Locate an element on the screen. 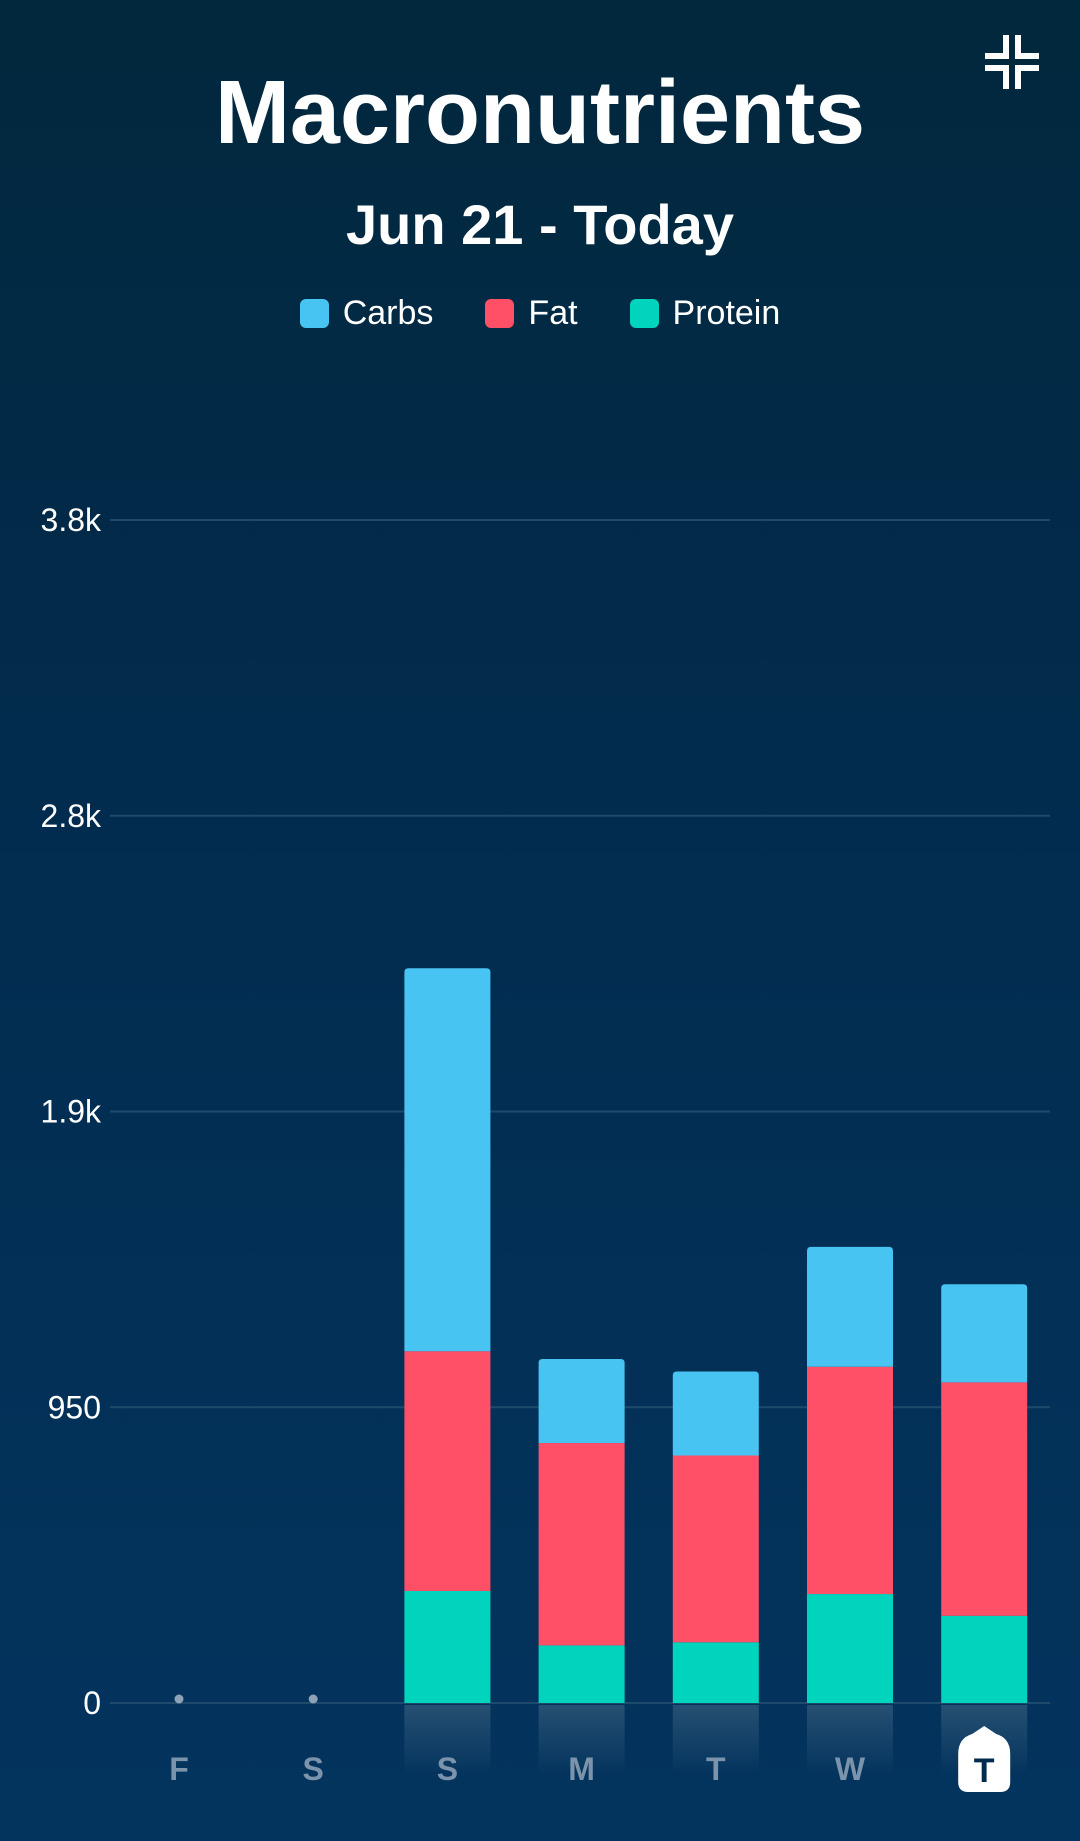  y-tick-label: 1.9k is located at coordinates (71, 1112).